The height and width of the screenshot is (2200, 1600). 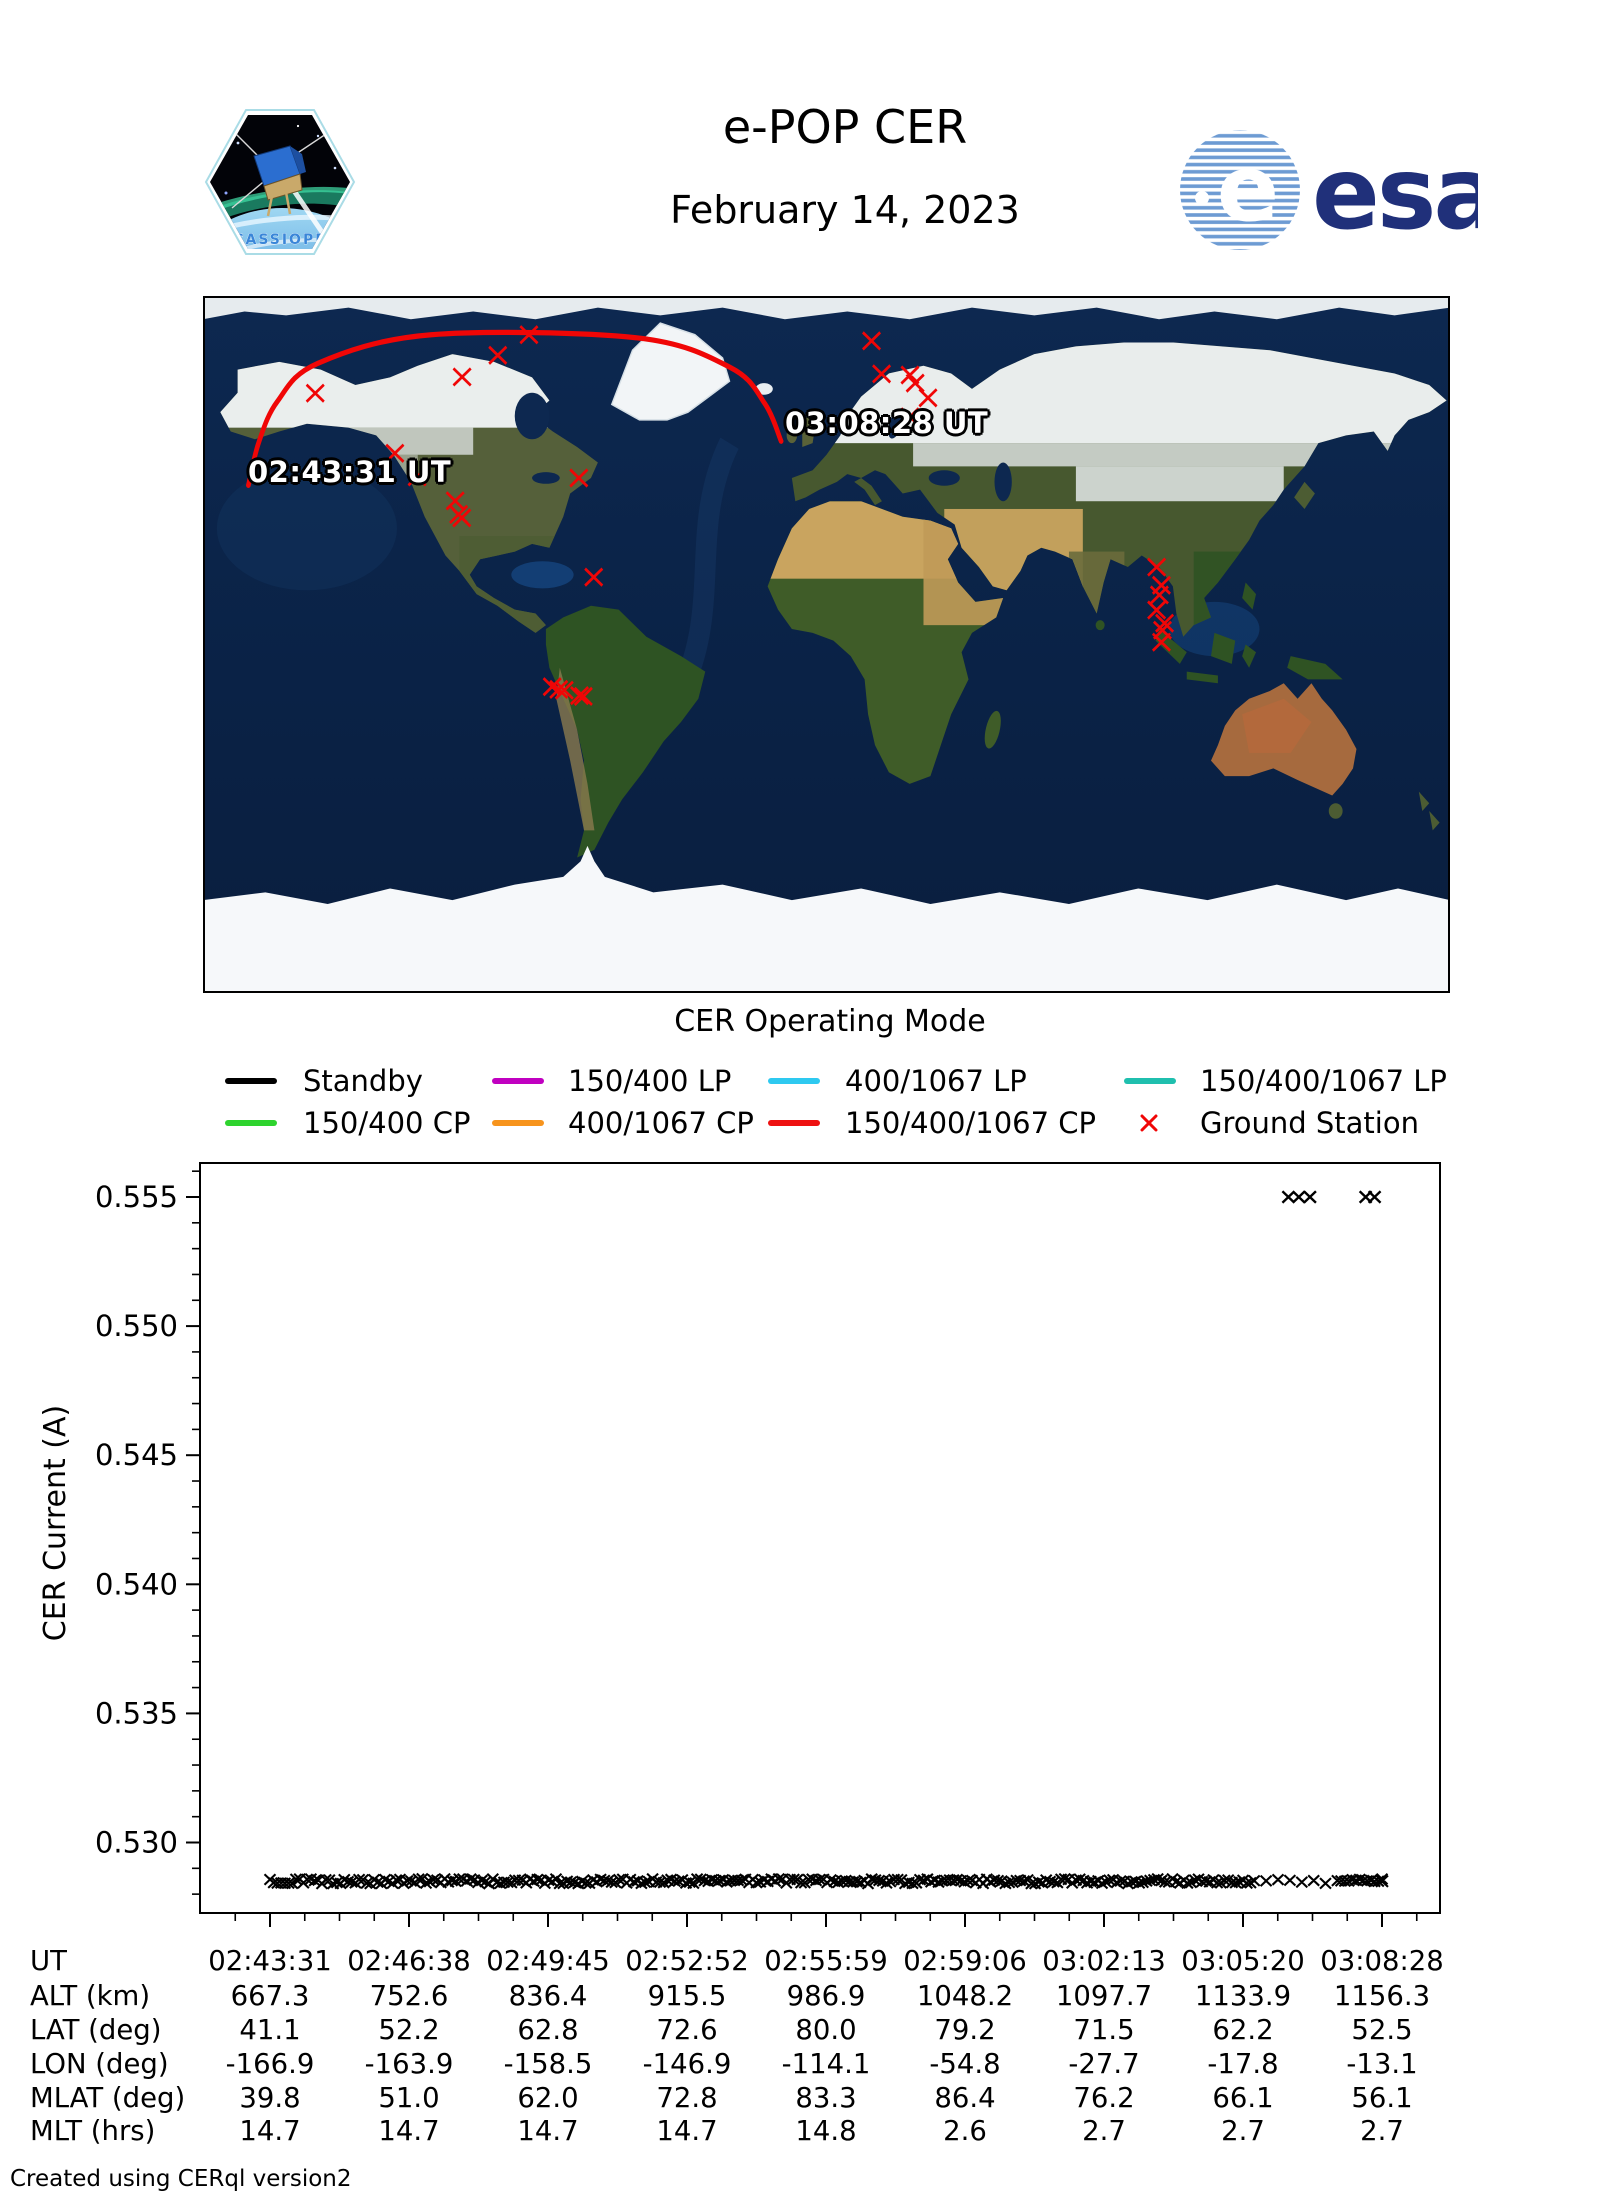 I want to click on high-excursion-markers, so click(x=1331, y=1197).